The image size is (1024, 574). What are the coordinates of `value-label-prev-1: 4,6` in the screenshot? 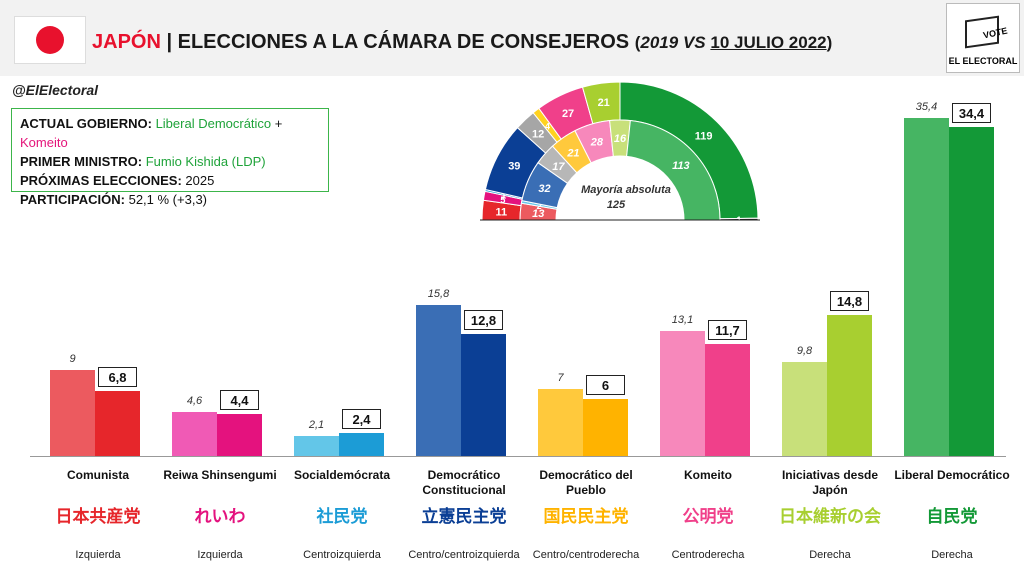 It's located at (194, 401).